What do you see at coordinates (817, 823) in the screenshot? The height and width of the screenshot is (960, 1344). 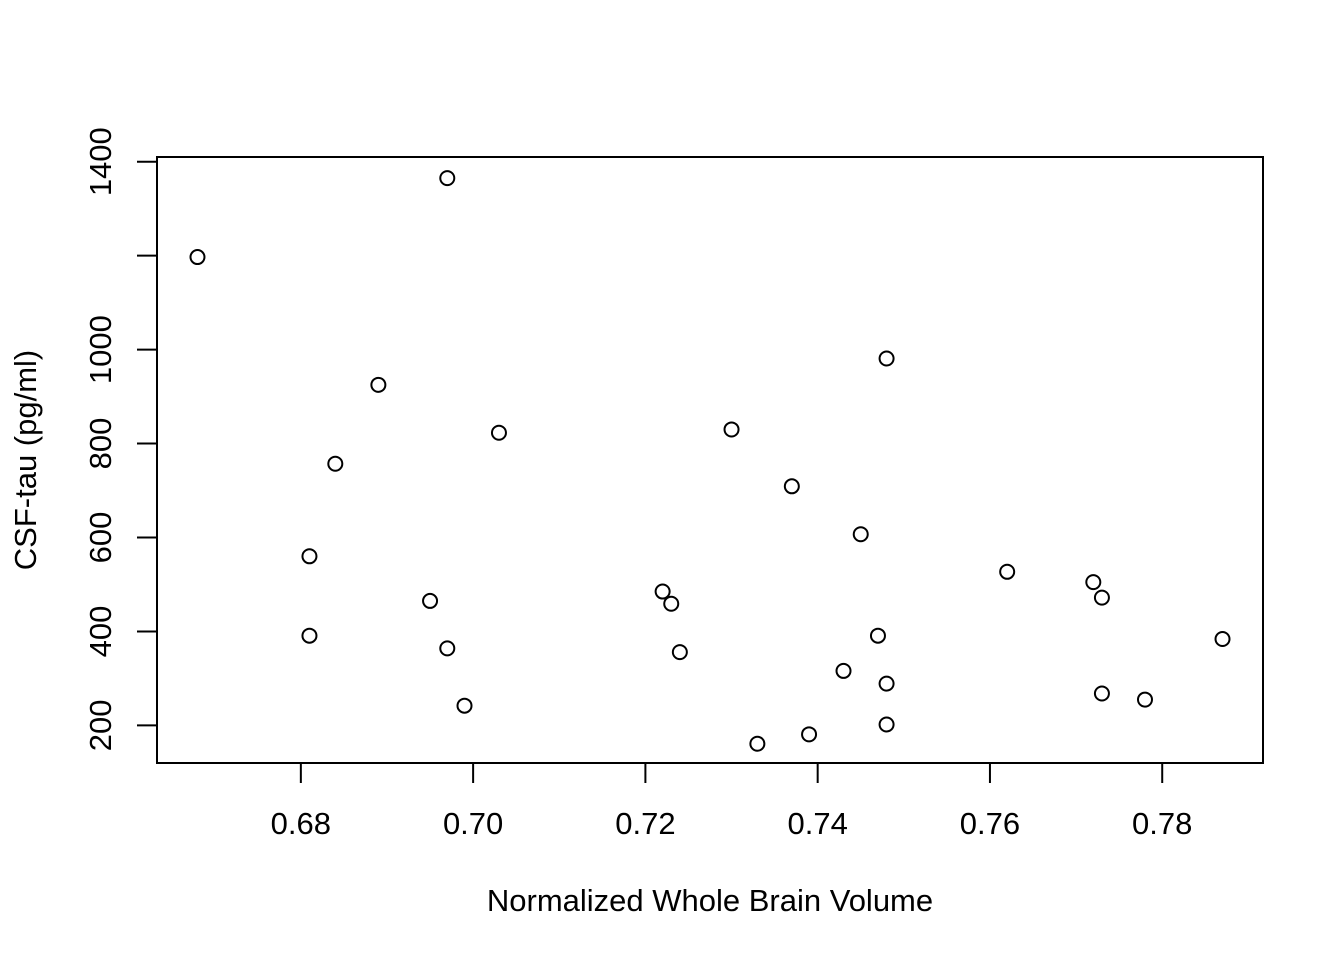 I see `x-tick-label: 0.74` at bounding box center [817, 823].